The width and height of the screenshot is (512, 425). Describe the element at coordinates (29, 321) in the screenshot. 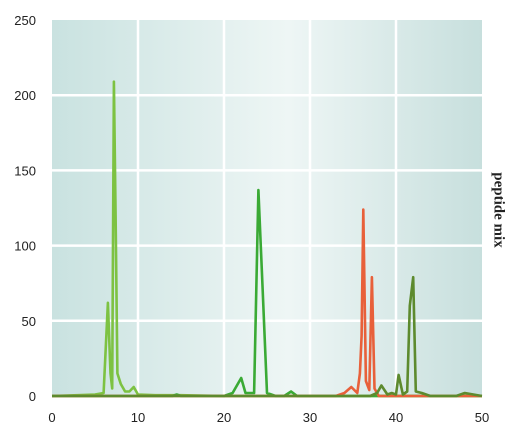

I see `y-tick-label-1: 50` at that location.